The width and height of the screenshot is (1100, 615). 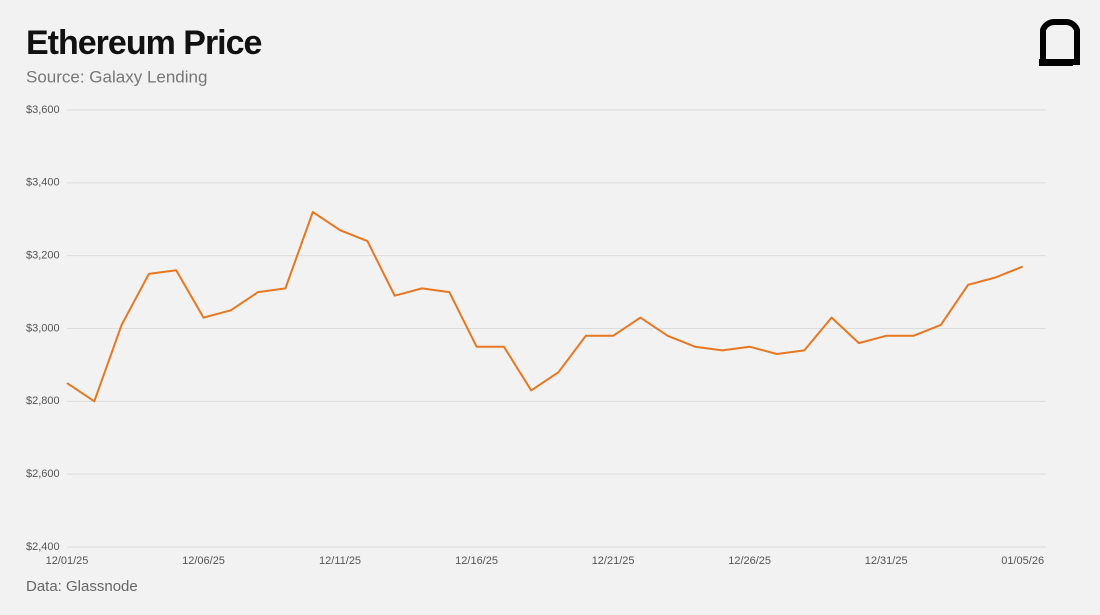 I want to click on y-tick-label: $2,400, so click(x=43, y=547).